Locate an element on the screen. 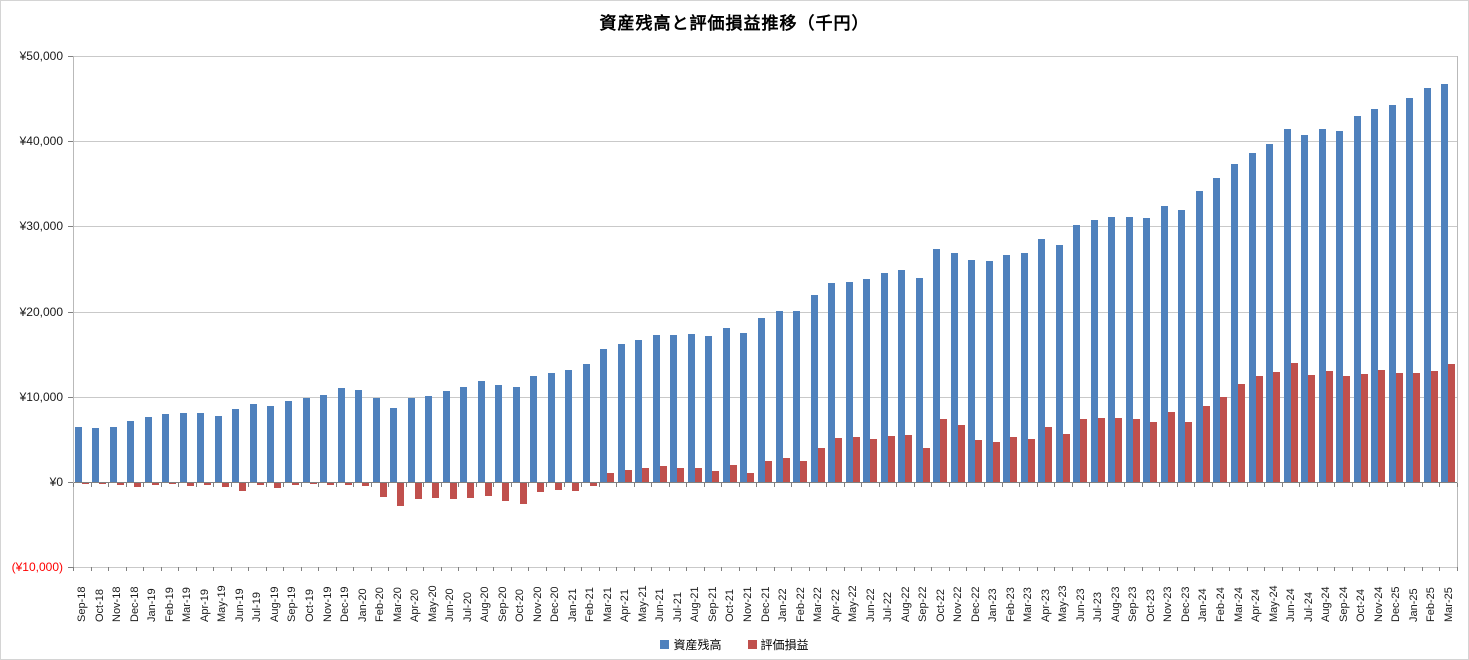  x-axis-label: Jan-24 is located at coordinates (1203, 605).